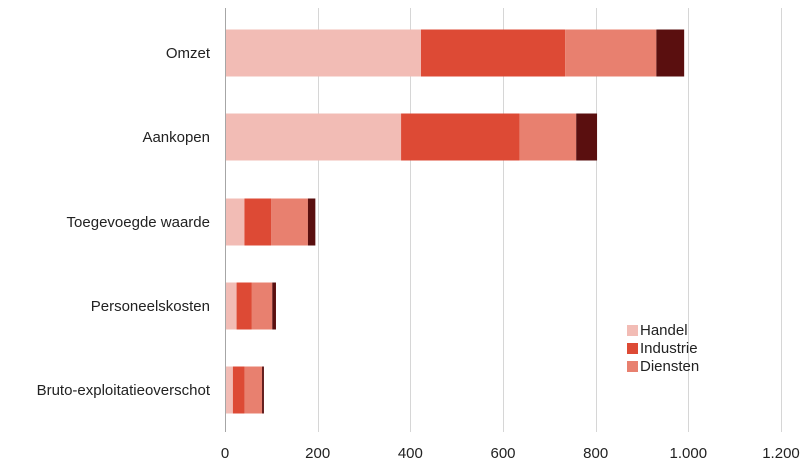  I want to click on category-label: Toegevoegde waarde, so click(138, 222).